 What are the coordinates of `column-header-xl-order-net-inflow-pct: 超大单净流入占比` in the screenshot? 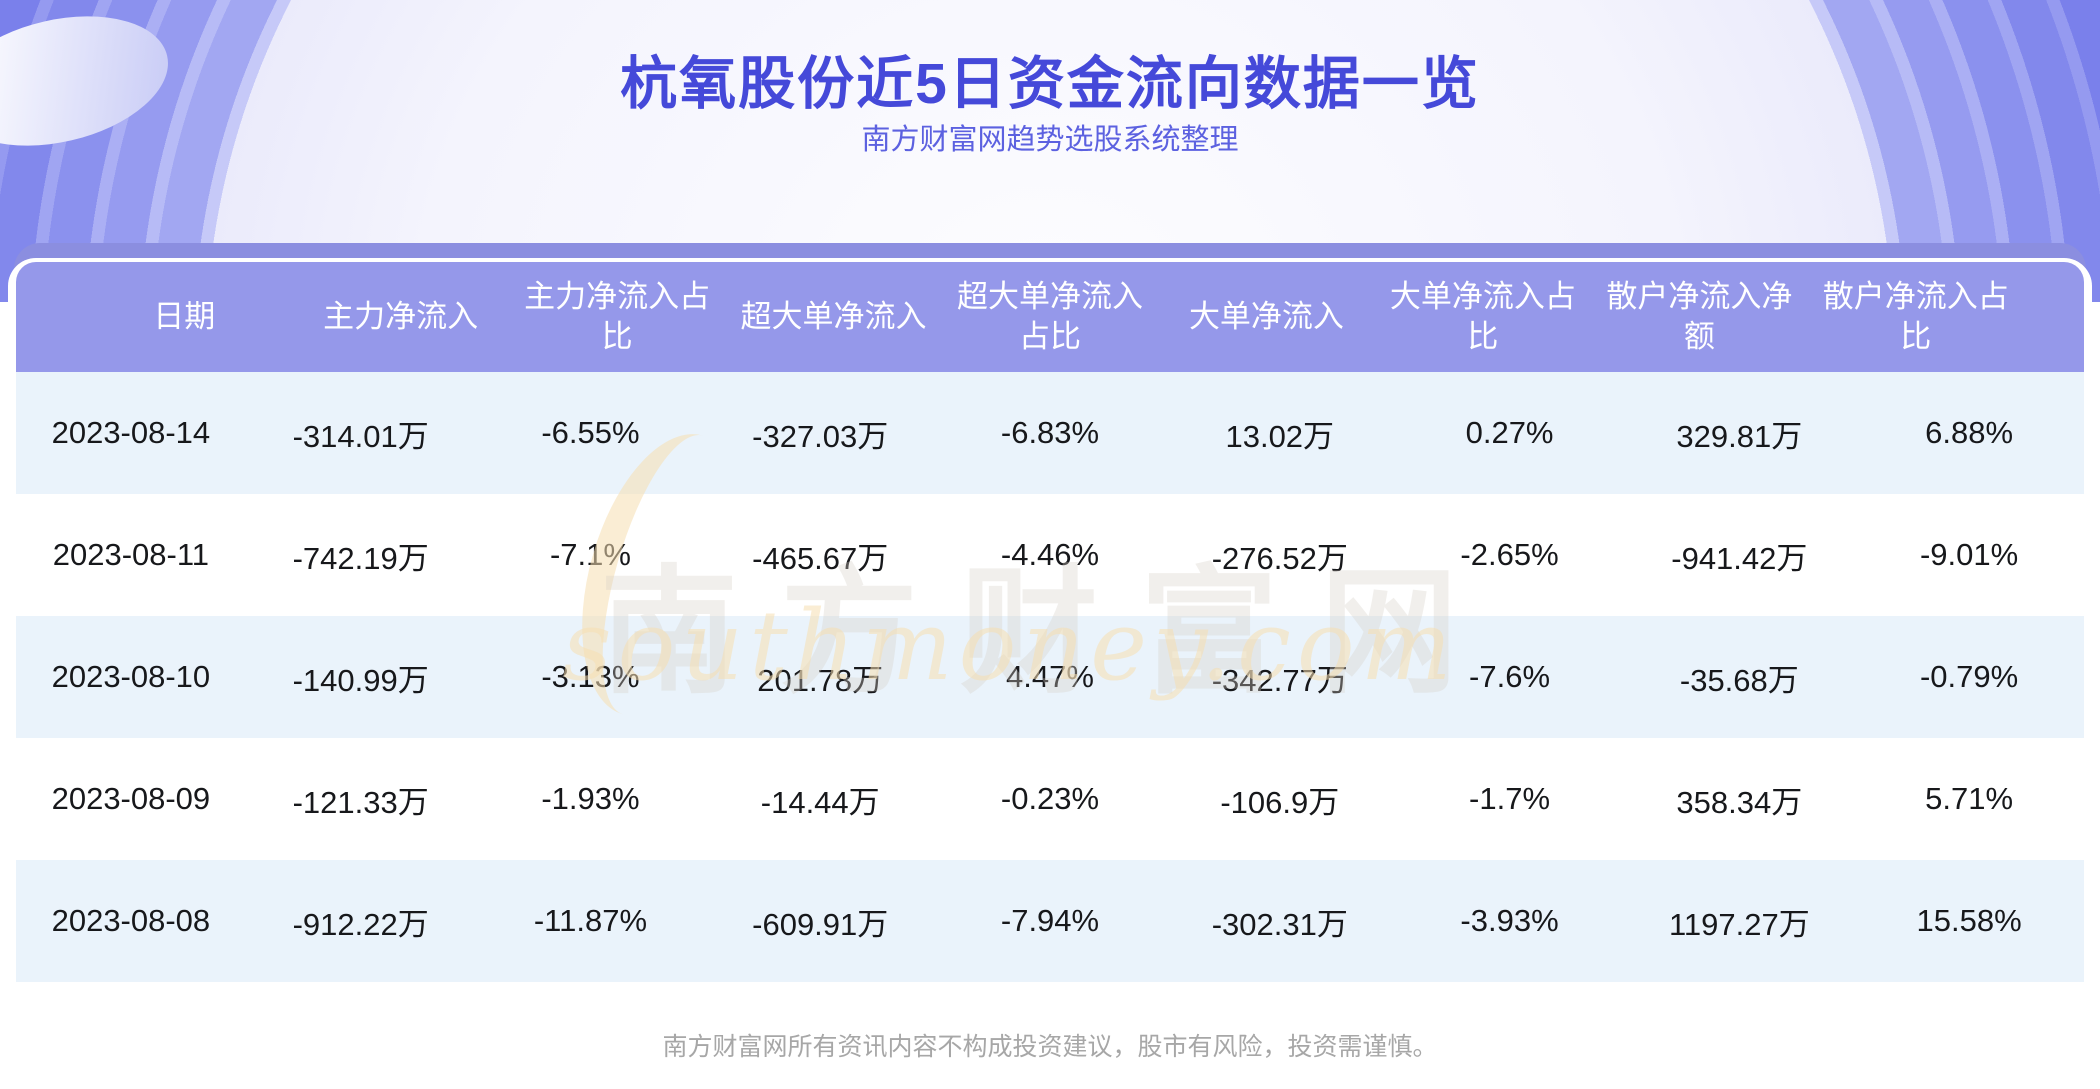 It's located at (1049, 316).